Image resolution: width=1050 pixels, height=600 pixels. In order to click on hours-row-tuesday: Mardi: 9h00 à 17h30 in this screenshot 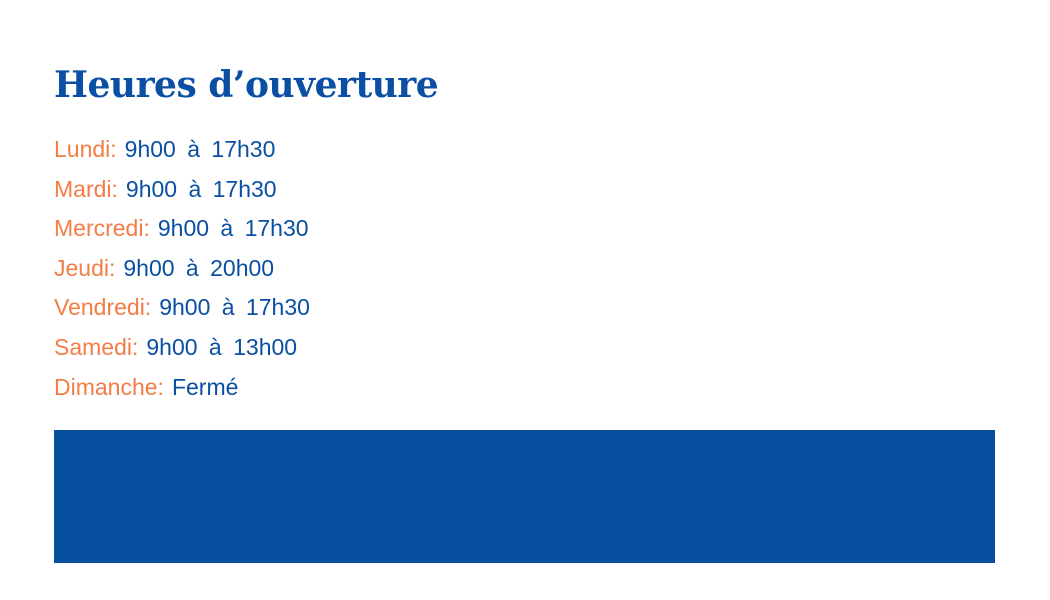, I will do `click(182, 192)`.